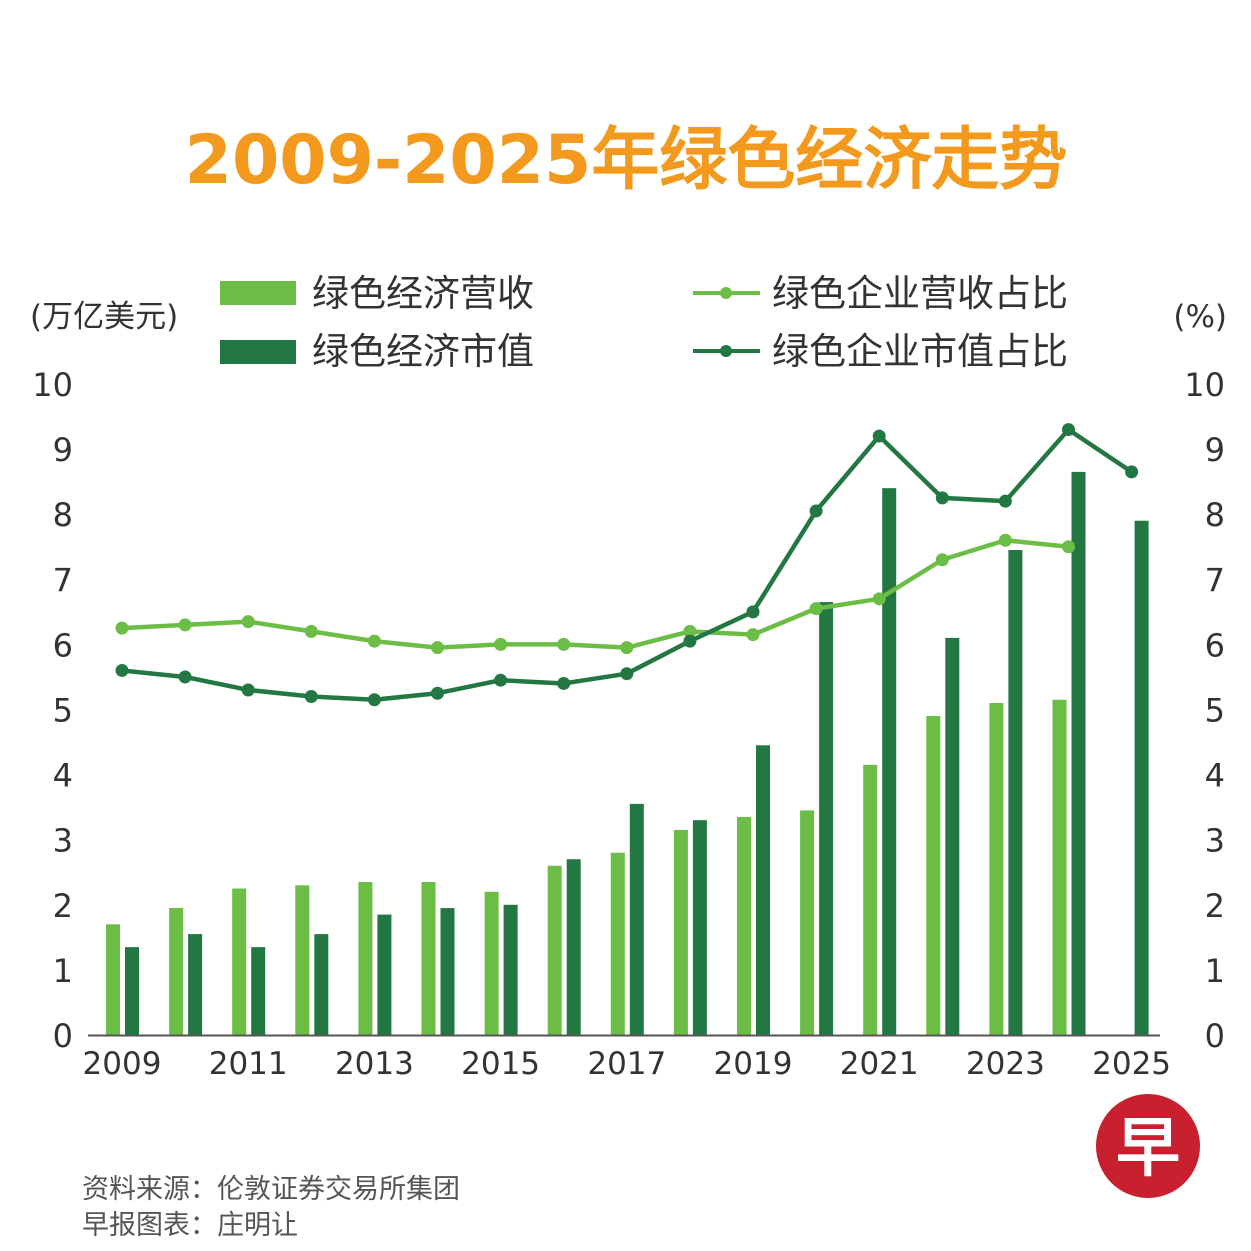  I want to click on revenue-bar-2023, so click(996, 868).